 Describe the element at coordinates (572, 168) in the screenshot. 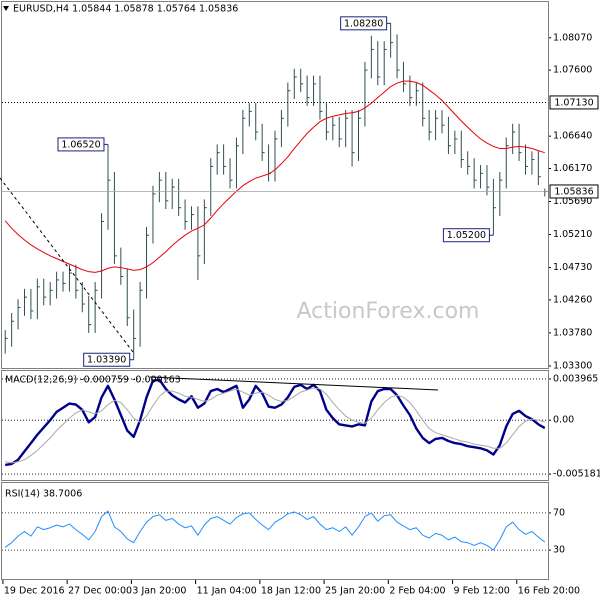

I see `y-tick-label: 1.06170` at that location.